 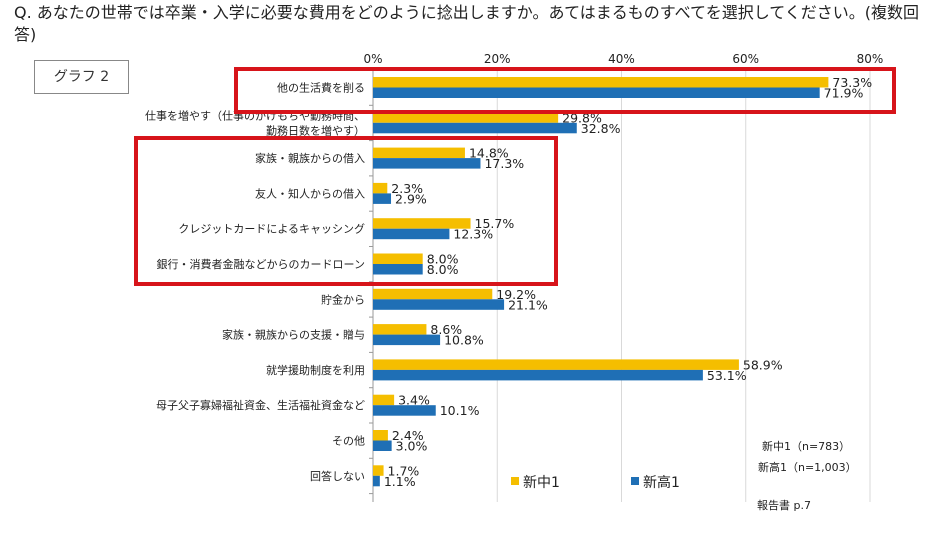 What do you see at coordinates (315, 370) in the screenshot?
I see `category-label: 就学援助制度を利用` at bounding box center [315, 370].